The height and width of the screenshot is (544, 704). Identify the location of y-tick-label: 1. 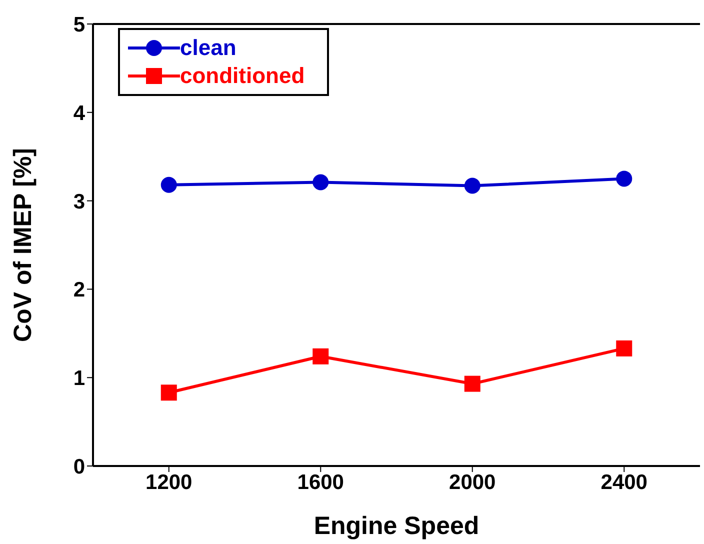
(79, 378).